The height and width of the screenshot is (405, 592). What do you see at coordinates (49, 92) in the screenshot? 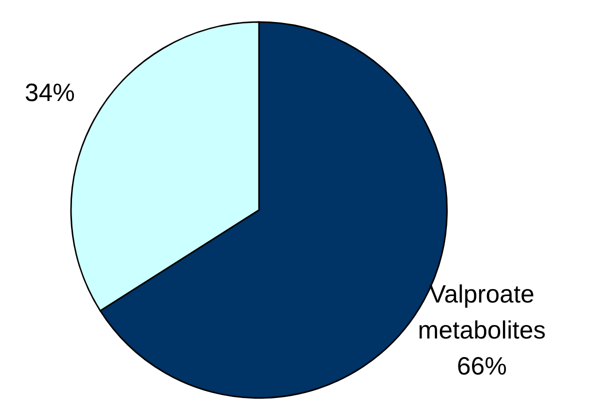
I see `data-label: 34%` at bounding box center [49, 92].